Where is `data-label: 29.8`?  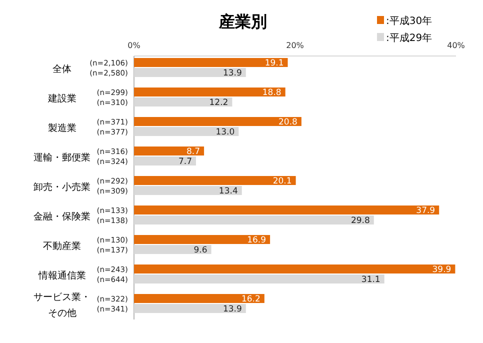
data-label: 29.8 is located at coordinates (360, 221).